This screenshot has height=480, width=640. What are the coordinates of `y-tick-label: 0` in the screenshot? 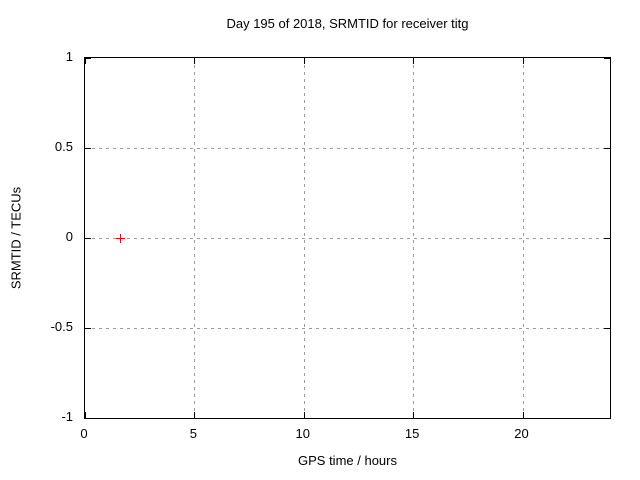 It's located at (69, 236).